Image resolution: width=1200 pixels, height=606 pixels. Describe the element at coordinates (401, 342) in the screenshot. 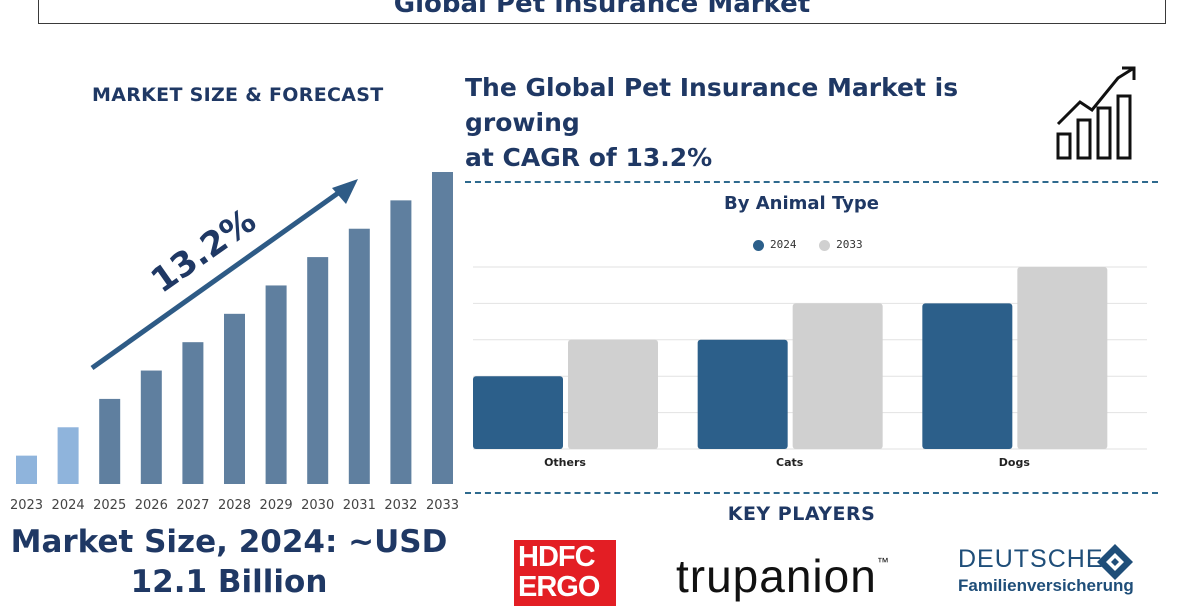

I see `forecast-bar-2032` at that location.